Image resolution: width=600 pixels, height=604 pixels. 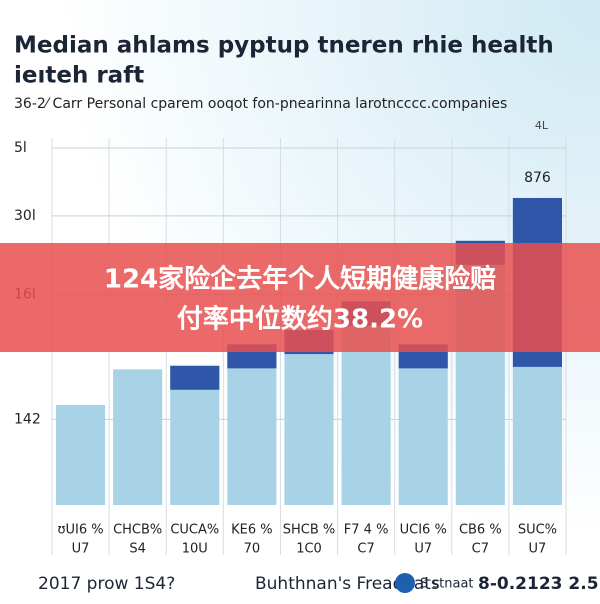 I want to click on footer-text: S stnaat, so click(x=447, y=584).